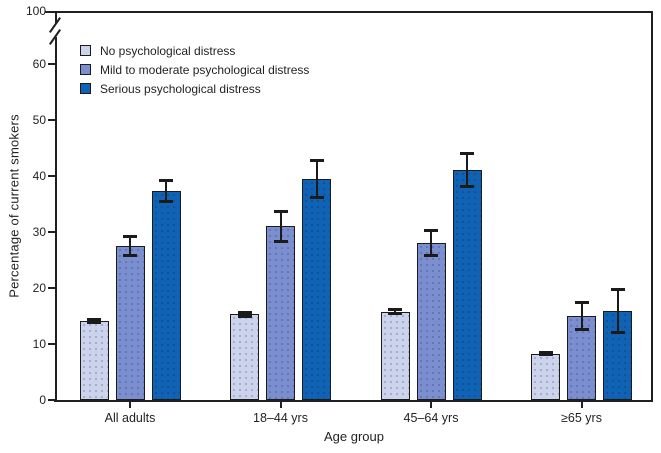 The image size is (661, 453). What do you see at coordinates (39, 120) in the screenshot?
I see `y-tick-label: 50` at bounding box center [39, 120].